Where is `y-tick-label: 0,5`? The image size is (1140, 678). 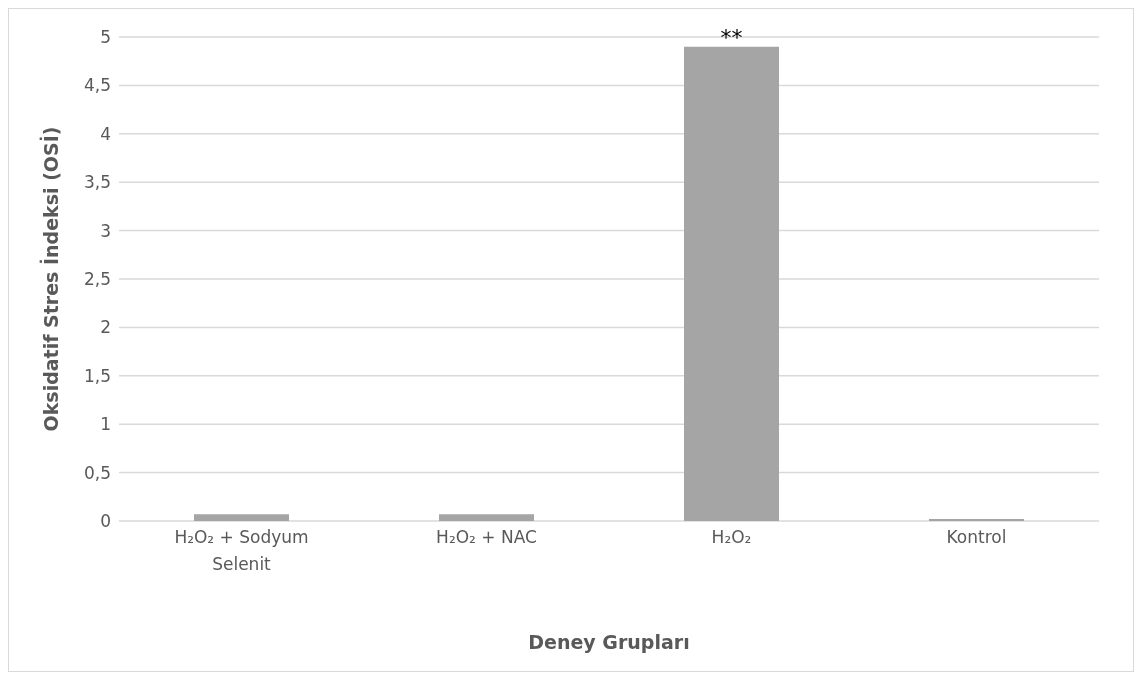 y-tick-label: 0,5 is located at coordinates (97, 472).